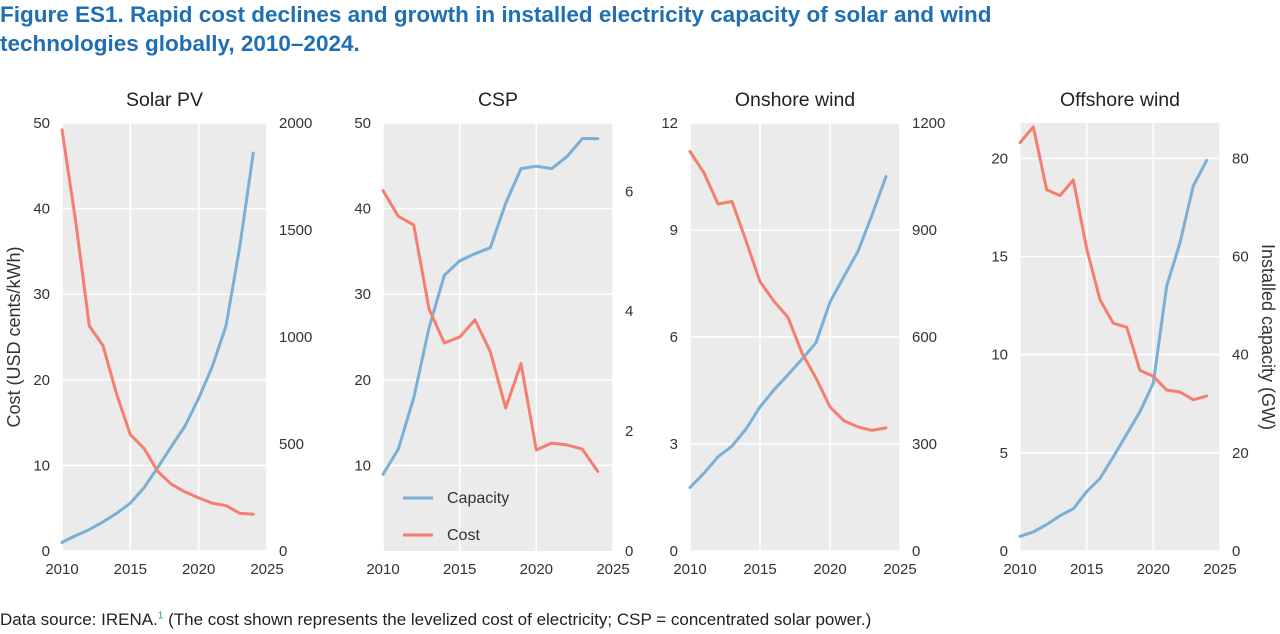 The width and height of the screenshot is (1280, 634). What do you see at coordinates (295, 123) in the screenshot?
I see `y-right-tick-label: 2000` at bounding box center [295, 123].